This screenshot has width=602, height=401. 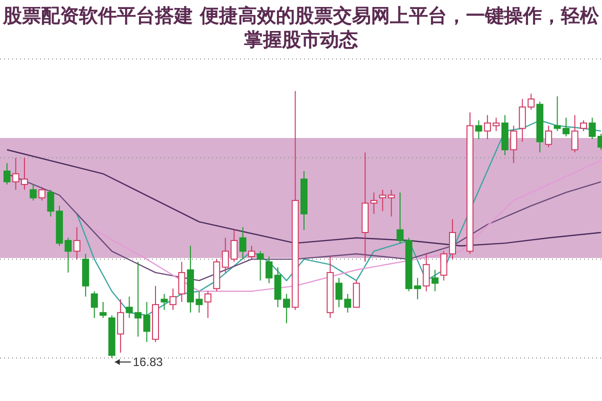 I want to click on annotation: 16.83, so click(x=148, y=362).